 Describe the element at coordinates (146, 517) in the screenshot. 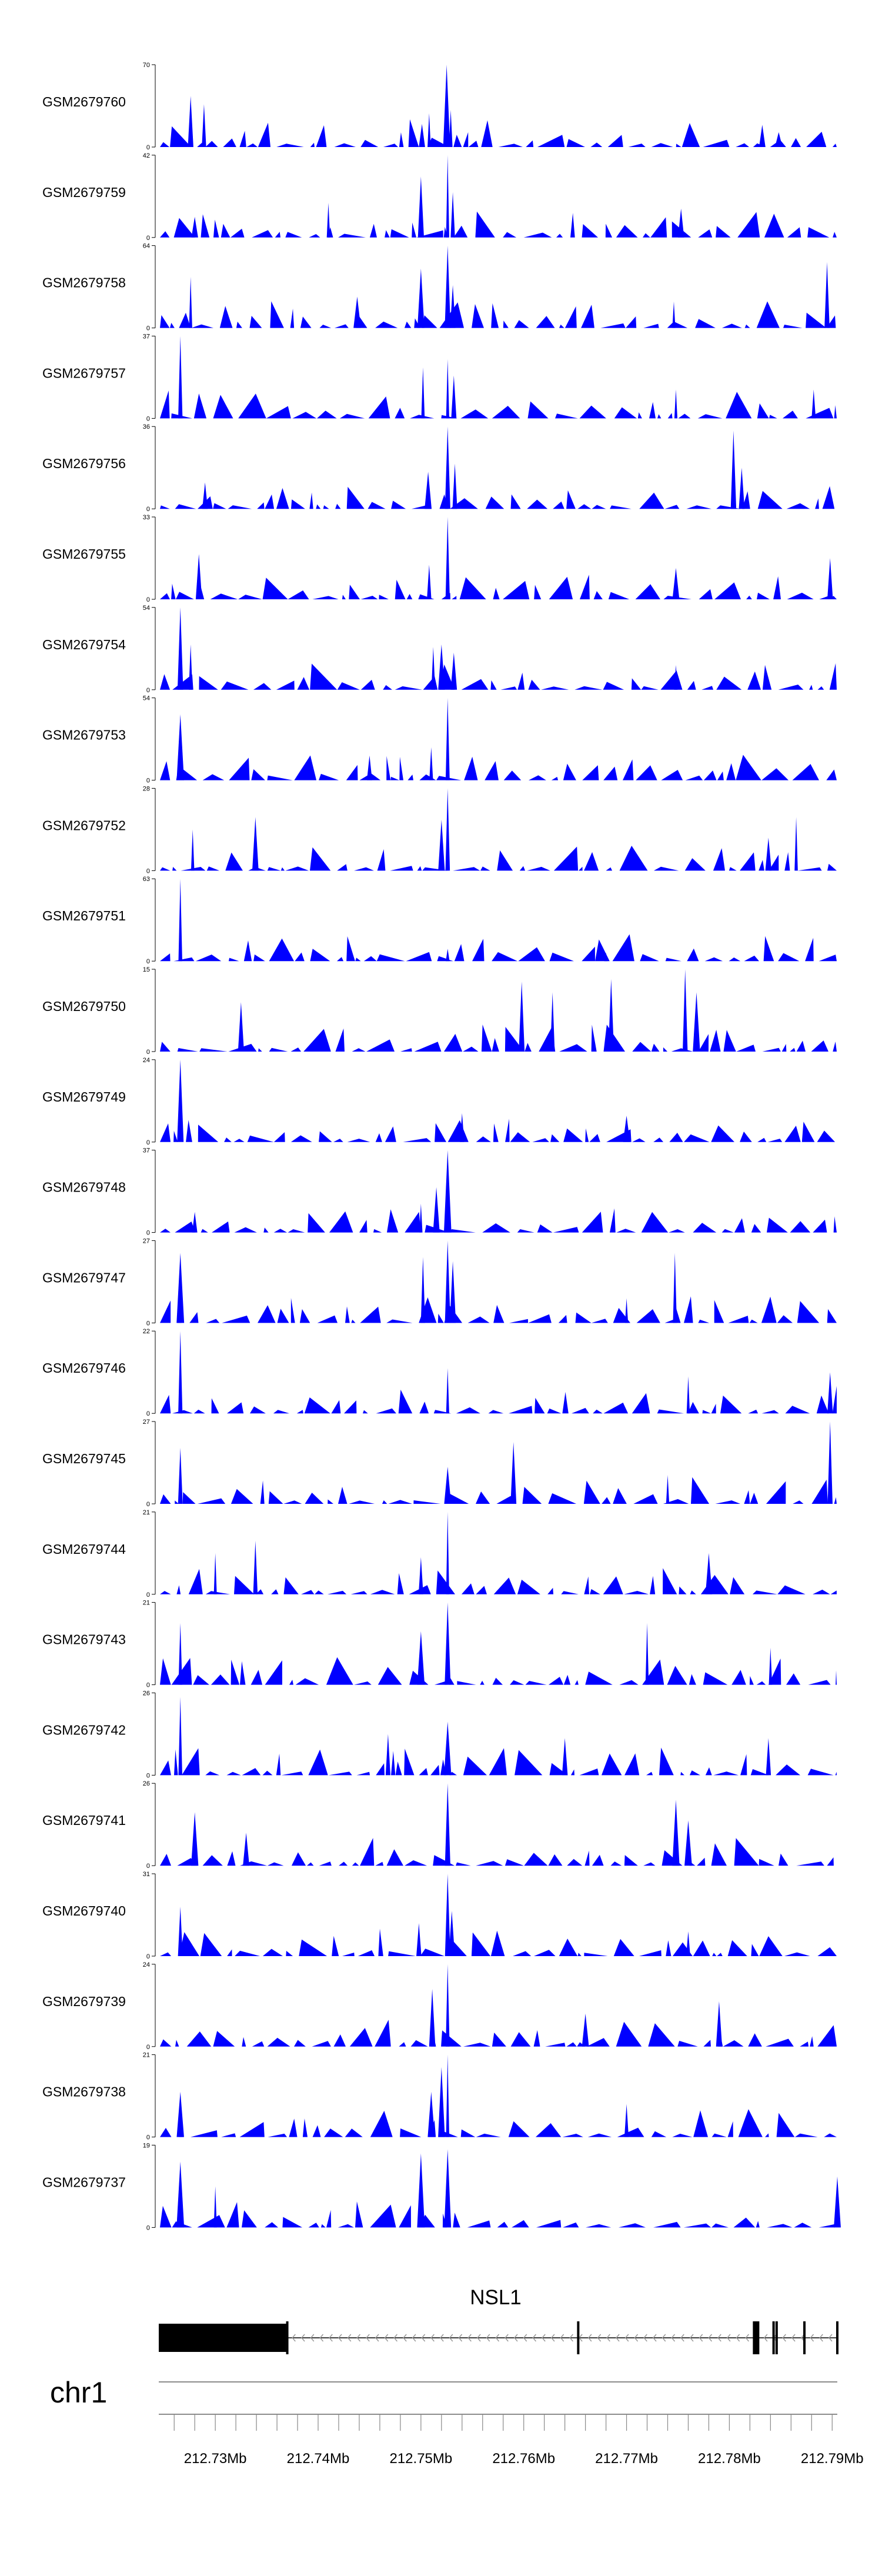

I see `y-max-label: 33` at that location.